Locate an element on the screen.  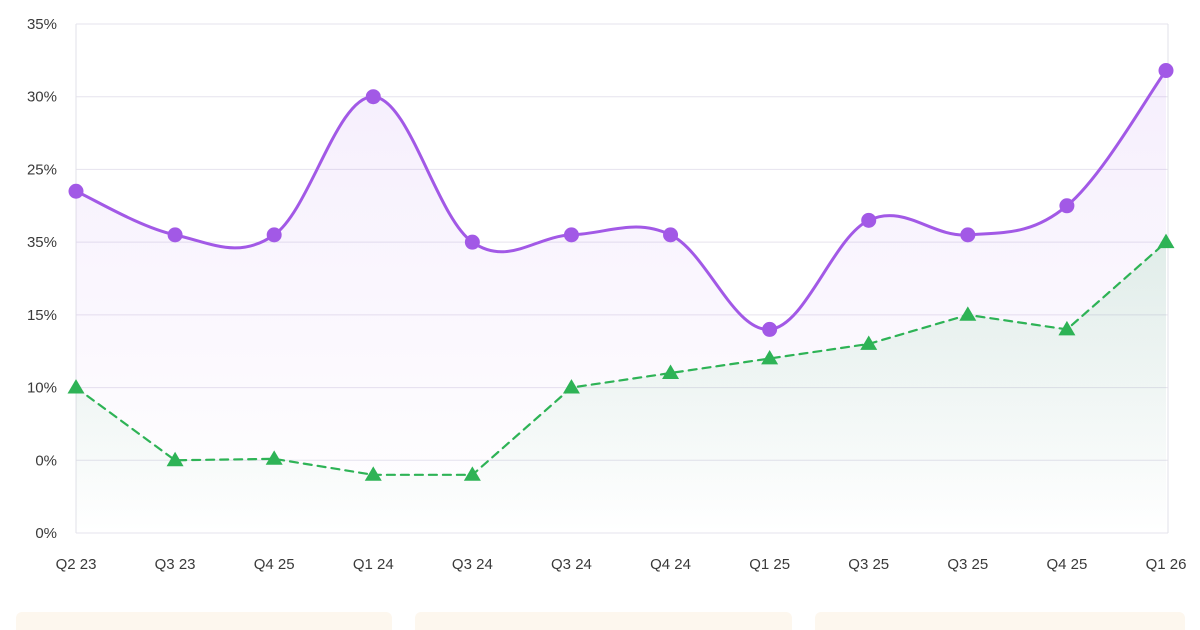
y-tick-label: 25% is located at coordinates (42, 169).